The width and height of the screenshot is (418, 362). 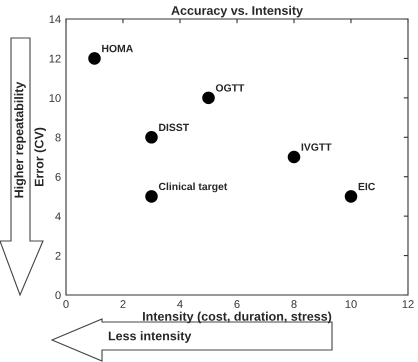 I want to click on annotation: Clinical target, so click(x=193, y=187).